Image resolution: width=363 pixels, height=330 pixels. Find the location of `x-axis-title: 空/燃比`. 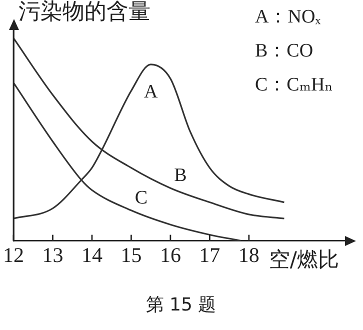

x-axis-title: 空/燃比 is located at coordinates (303, 259).